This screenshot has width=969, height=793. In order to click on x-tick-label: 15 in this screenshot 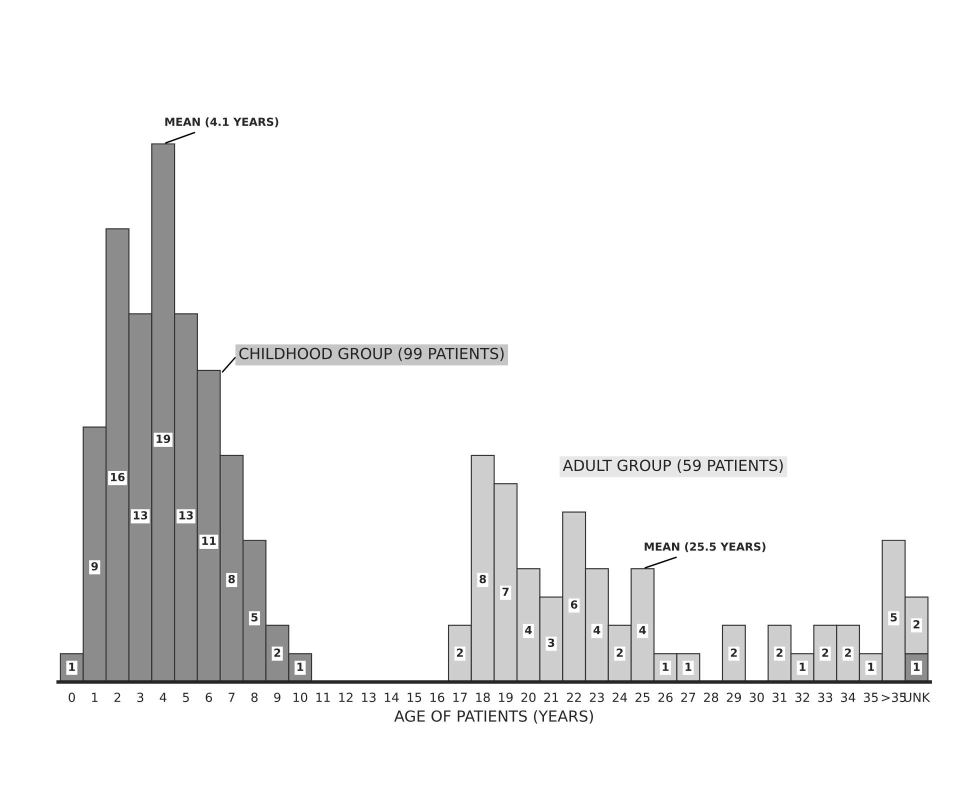, I will do `click(415, 697)`.